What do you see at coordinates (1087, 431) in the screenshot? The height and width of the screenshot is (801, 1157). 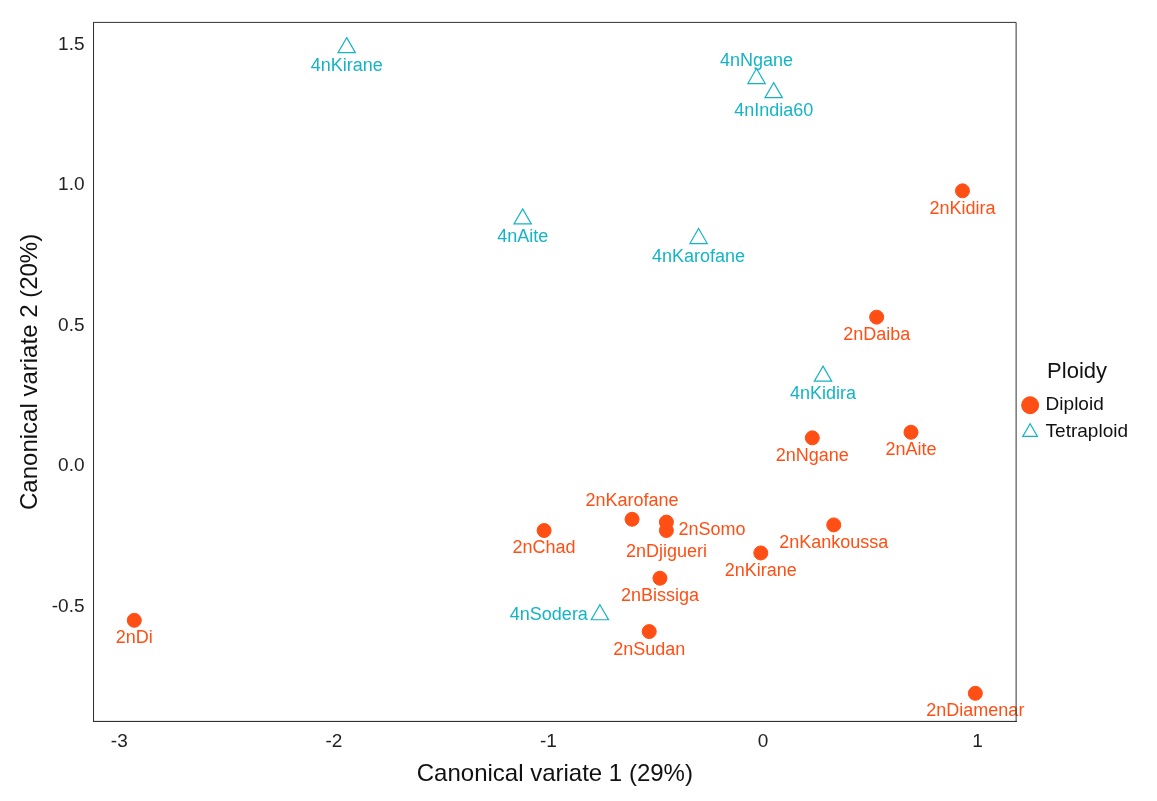 I see `legend-label: Tetraploid` at bounding box center [1087, 431].